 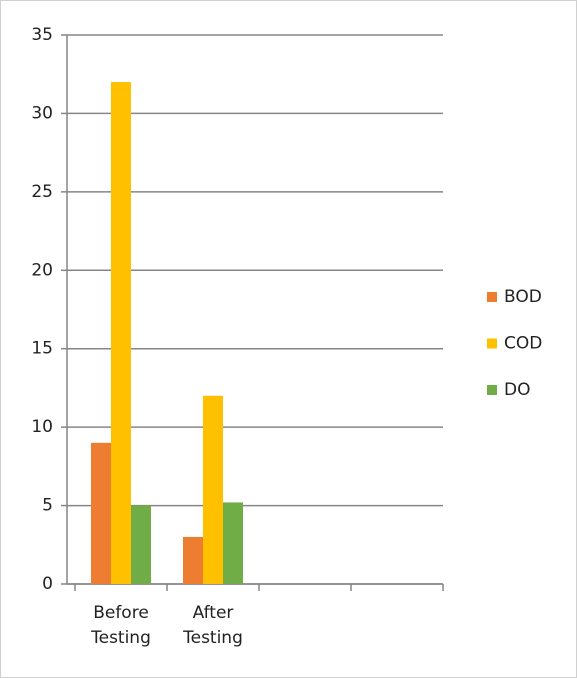 I want to click on y-tick-label: 20, so click(x=42, y=270).